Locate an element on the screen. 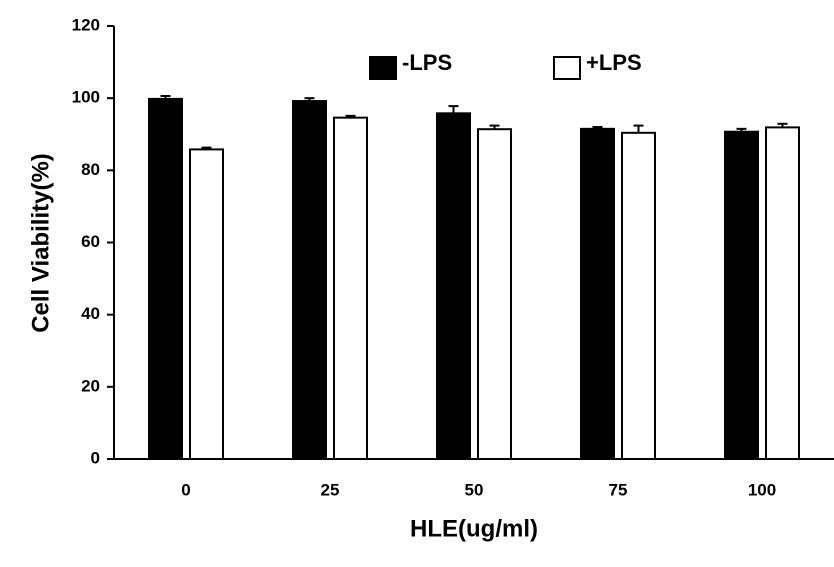 The height and width of the screenshot is (567, 834). x-tick-label: 100 is located at coordinates (762, 489).